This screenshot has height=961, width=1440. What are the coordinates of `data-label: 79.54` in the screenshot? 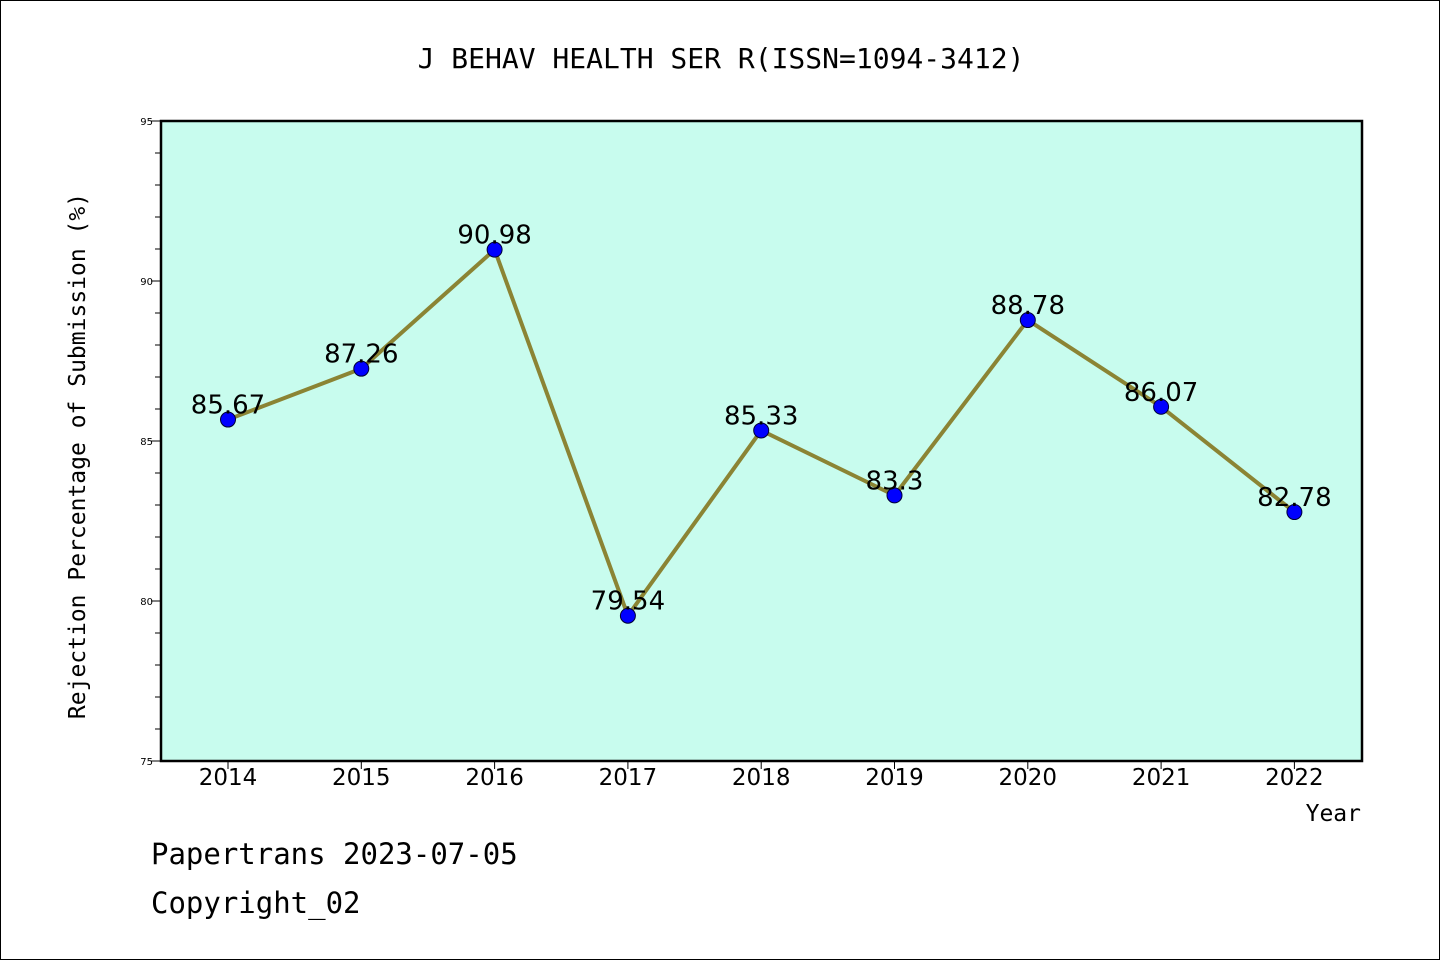 It's located at (628, 602).